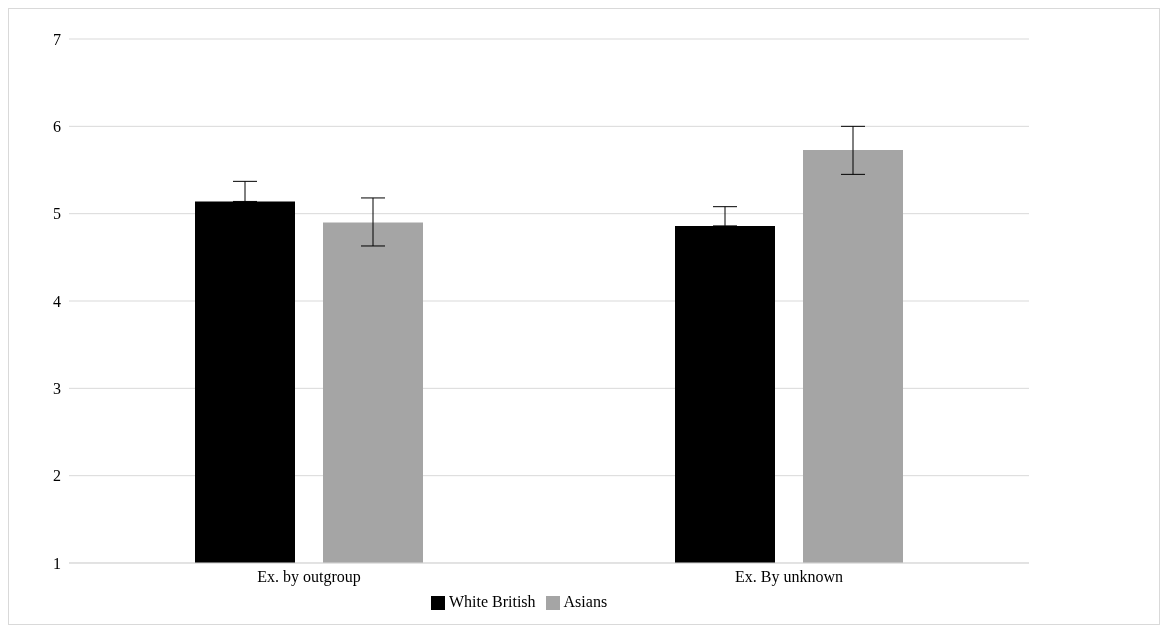 The image size is (1172, 635). I want to click on y-tick-label: 2, so click(57, 476).